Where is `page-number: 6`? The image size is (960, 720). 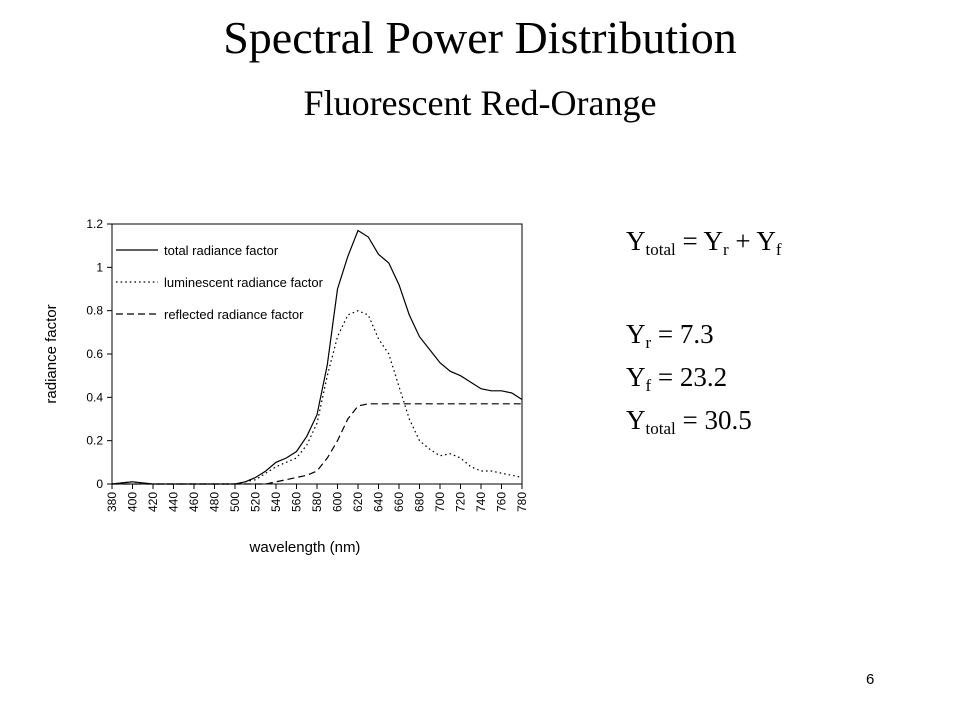 page-number: 6 is located at coordinates (870, 679).